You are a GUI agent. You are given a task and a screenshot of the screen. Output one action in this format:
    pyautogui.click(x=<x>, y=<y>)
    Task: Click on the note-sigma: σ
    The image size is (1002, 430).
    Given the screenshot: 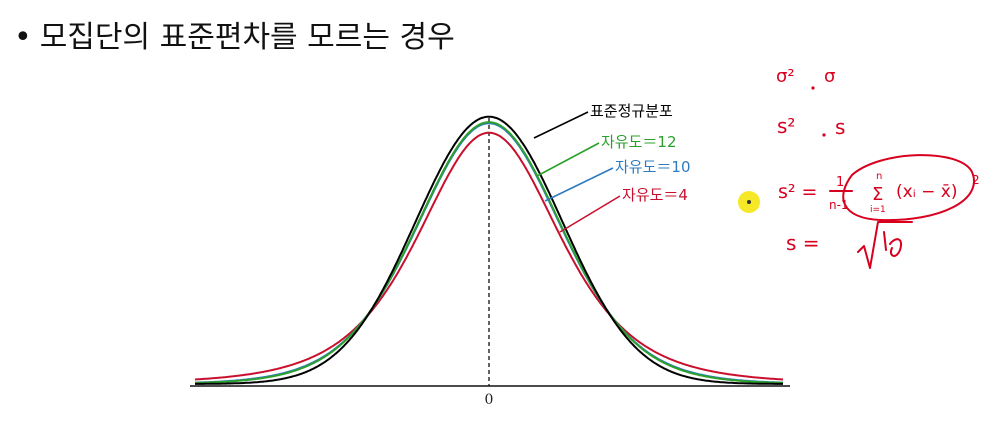 What is the action you would take?
    pyautogui.click(x=829, y=76)
    